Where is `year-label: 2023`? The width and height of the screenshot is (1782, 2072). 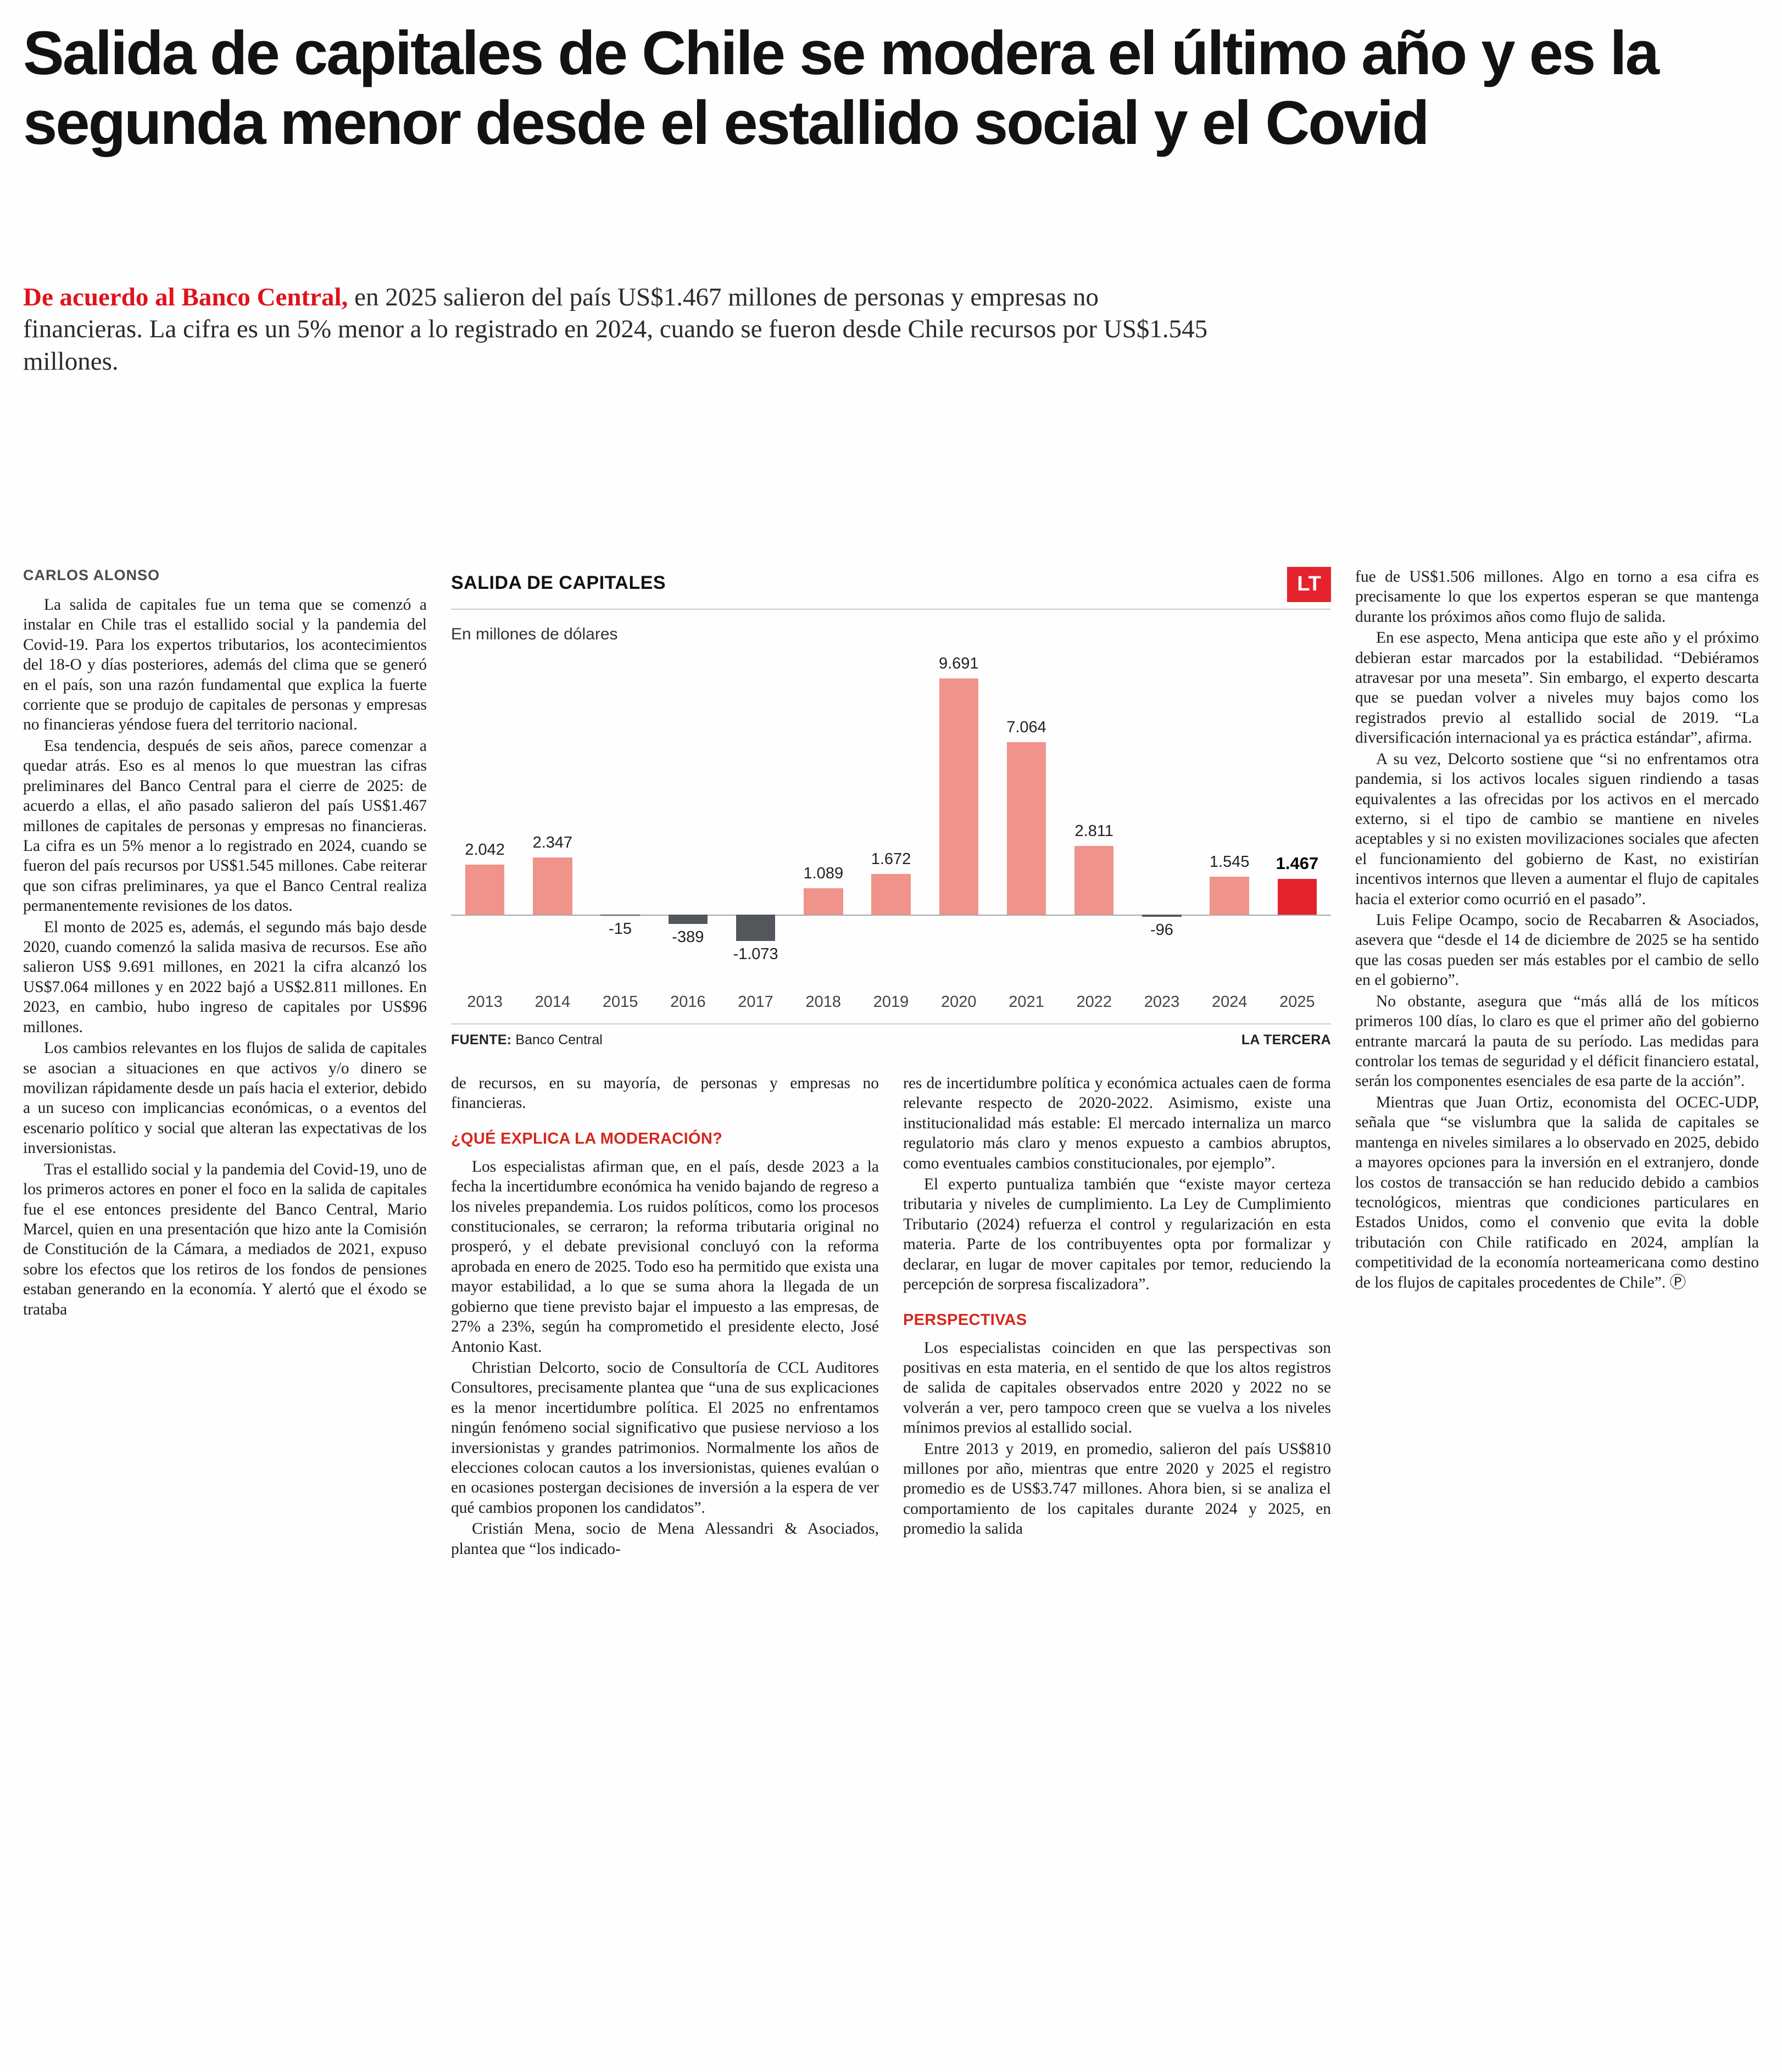
year-label: 2023 is located at coordinates (1162, 1002).